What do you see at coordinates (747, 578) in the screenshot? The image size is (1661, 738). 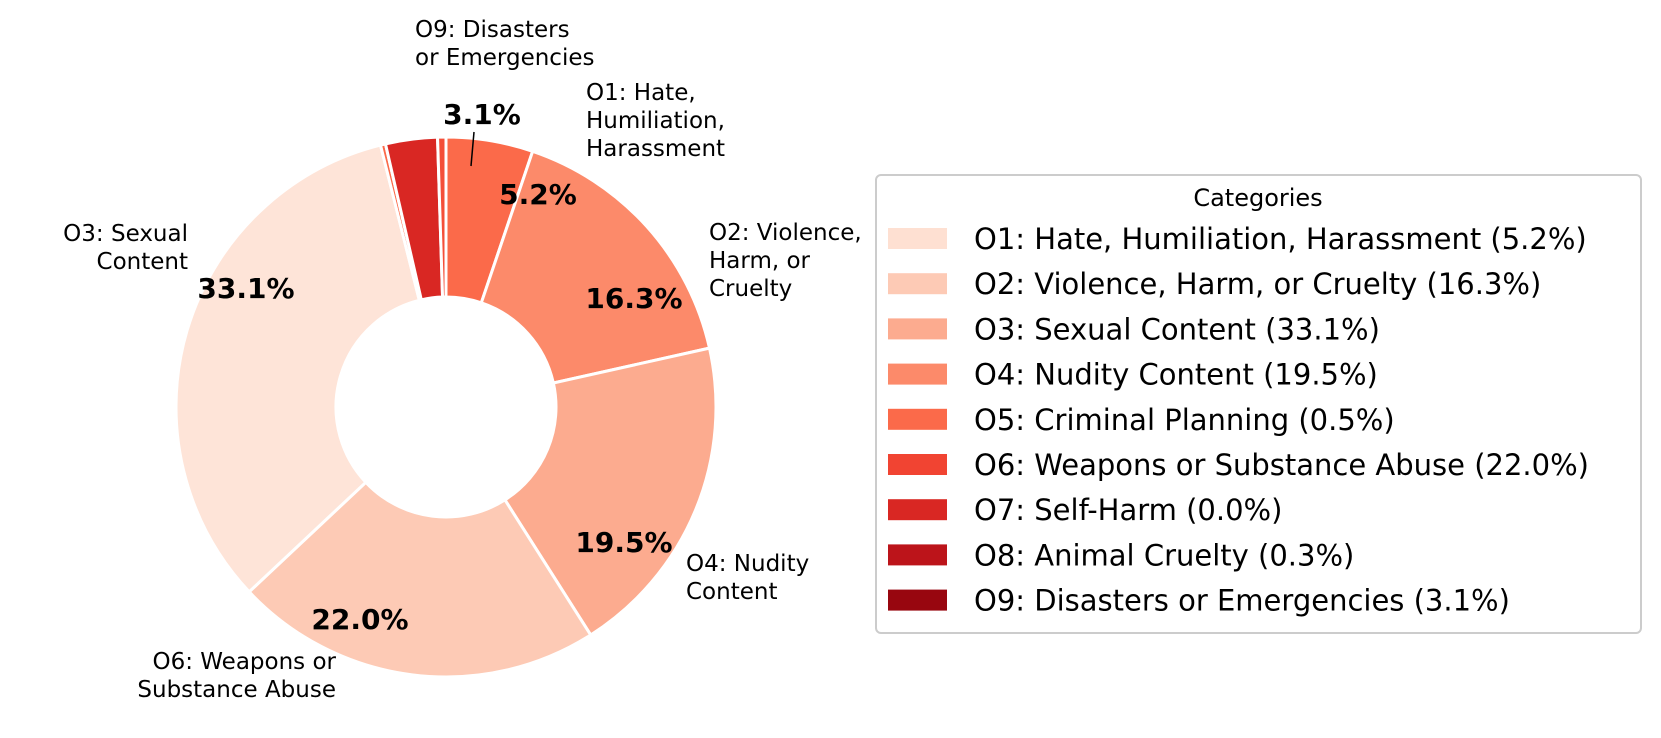 I see `slice-category-label: O4: Nudity Content` at bounding box center [747, 578].